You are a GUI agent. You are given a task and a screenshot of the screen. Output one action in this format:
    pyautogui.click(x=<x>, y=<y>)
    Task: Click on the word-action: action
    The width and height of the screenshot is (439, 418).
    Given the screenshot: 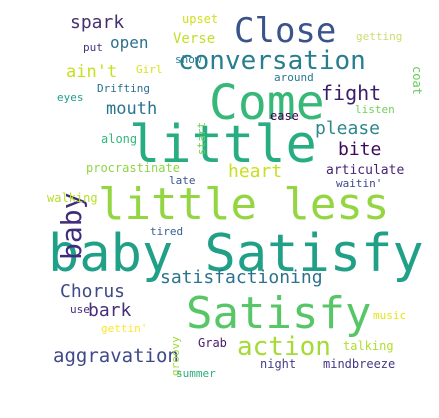 What is the action you would take?
    pyautogui.click(x=284, y=347)
    